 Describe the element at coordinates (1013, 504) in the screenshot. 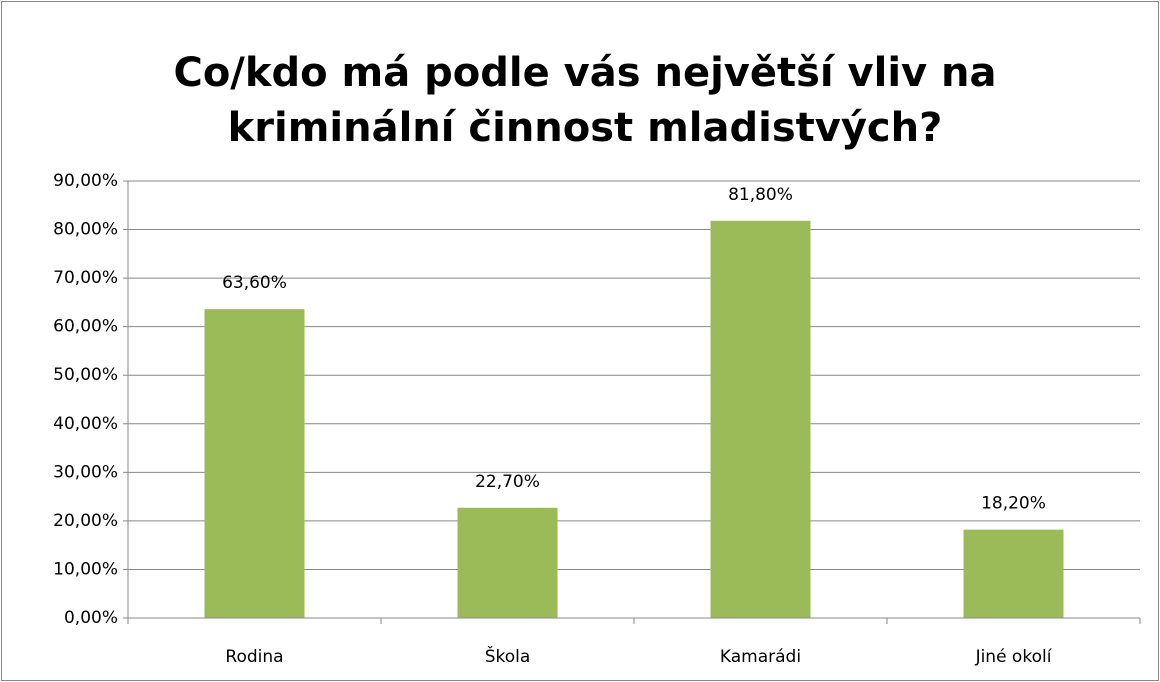

I see `data-label: 18,20%` at that location.